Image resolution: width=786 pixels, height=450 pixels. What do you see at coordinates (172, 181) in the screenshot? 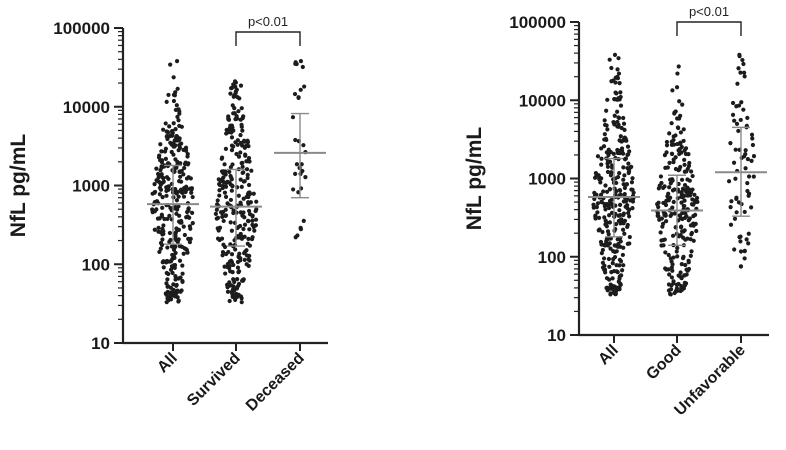
I see `series-all` at bounding box center [172, 181].